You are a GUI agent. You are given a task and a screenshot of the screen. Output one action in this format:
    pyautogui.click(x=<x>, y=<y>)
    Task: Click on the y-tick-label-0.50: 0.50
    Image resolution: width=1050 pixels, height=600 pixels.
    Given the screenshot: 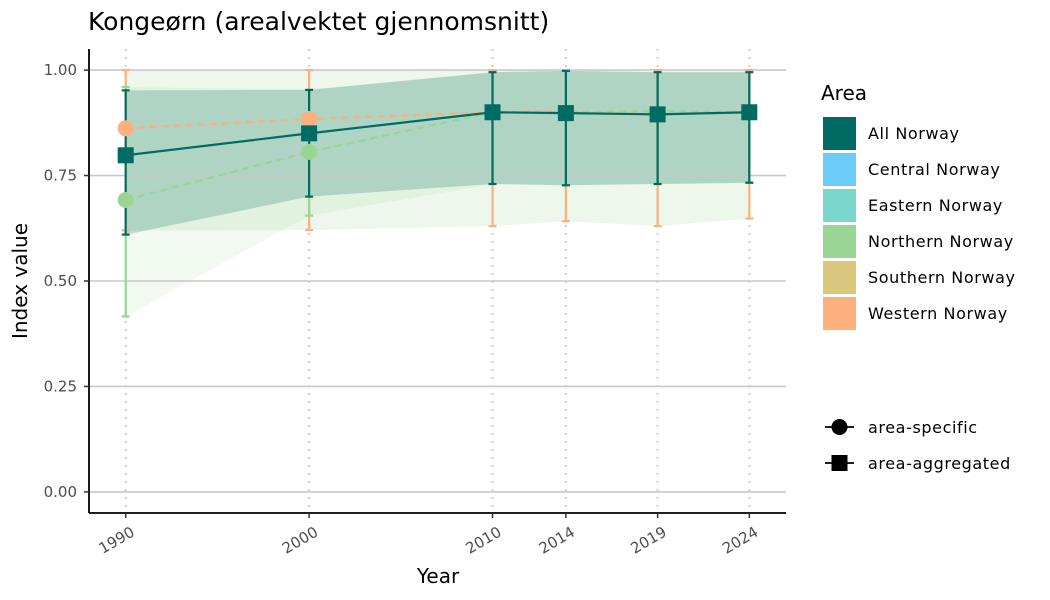 What is the action you would take?
    pyautogui.click(x=60, y=281)
    